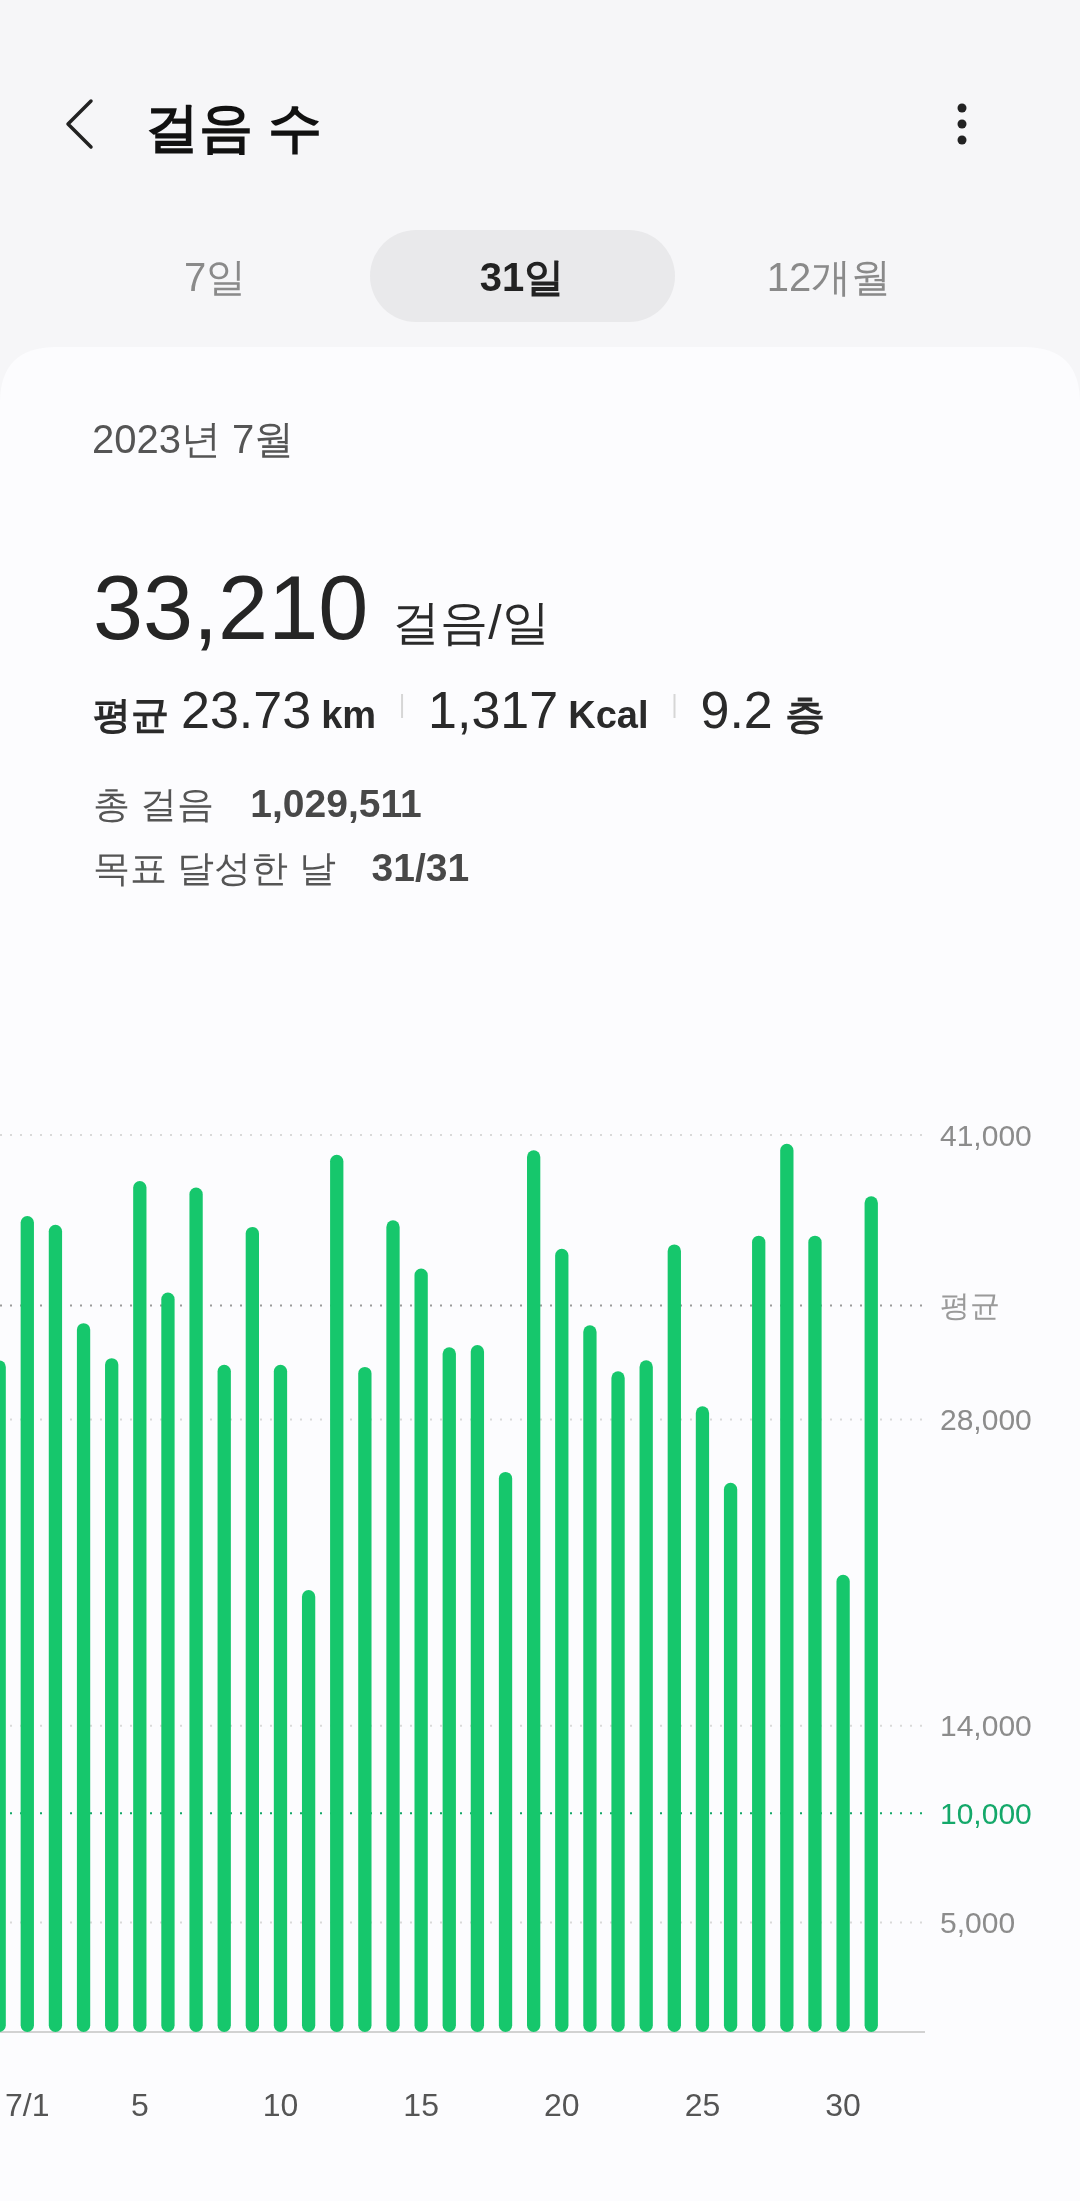 The height and width of the screenshot is (2201, 1080). What do you see at coordinates (231, 608) in the screenshot?
I see `text: 33,210` at bounding box center [231, 608].